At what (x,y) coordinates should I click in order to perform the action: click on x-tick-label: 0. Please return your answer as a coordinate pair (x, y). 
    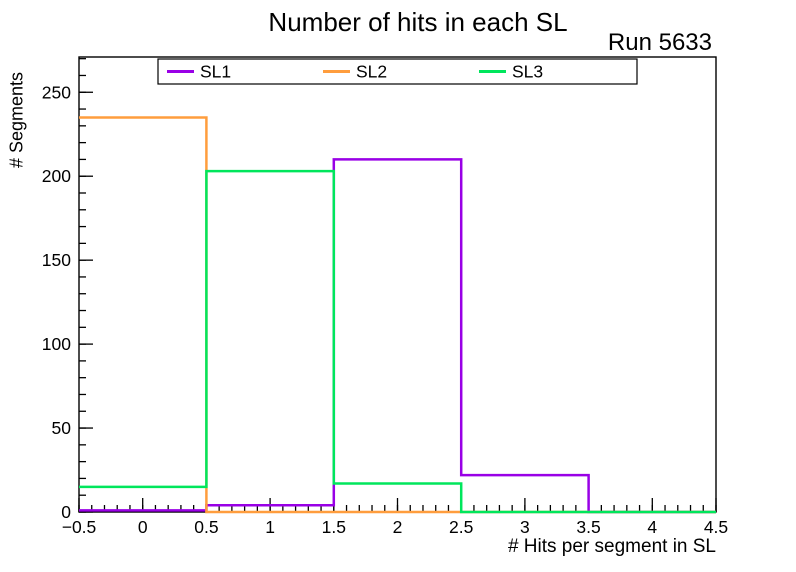
    Looking at the image, I should click on (143, 527).